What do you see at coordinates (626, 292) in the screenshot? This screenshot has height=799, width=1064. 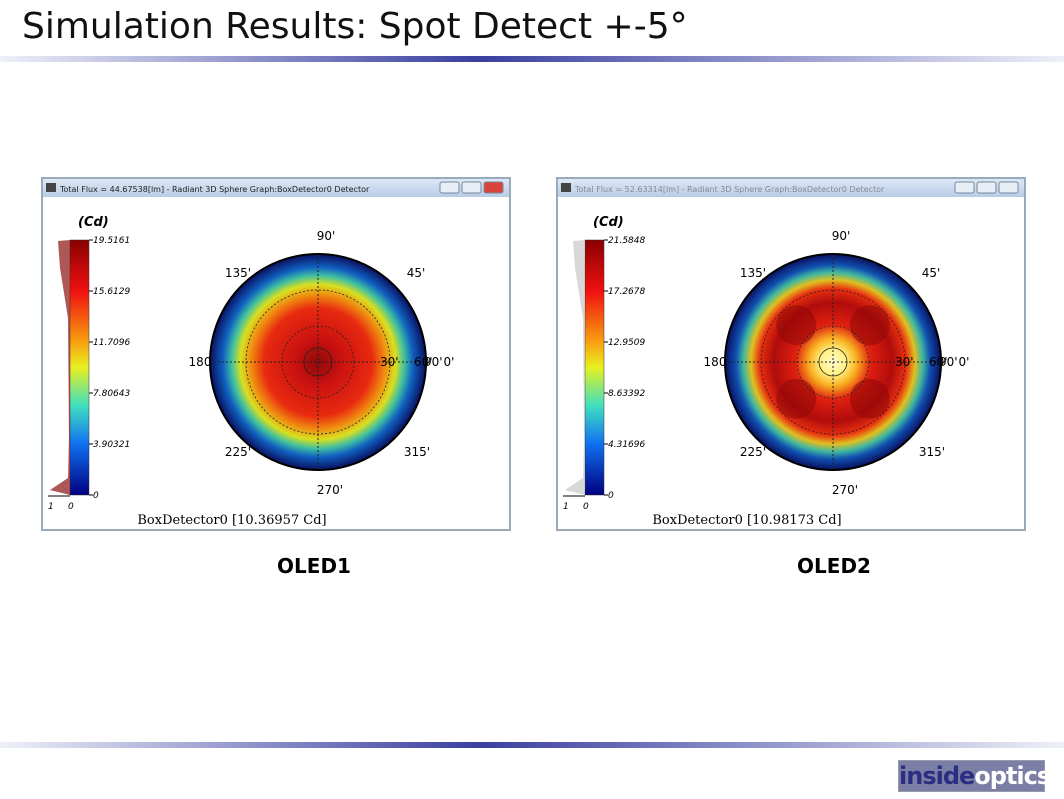 I see `scale-label: 17.2678` at bounding box center [626, 292].